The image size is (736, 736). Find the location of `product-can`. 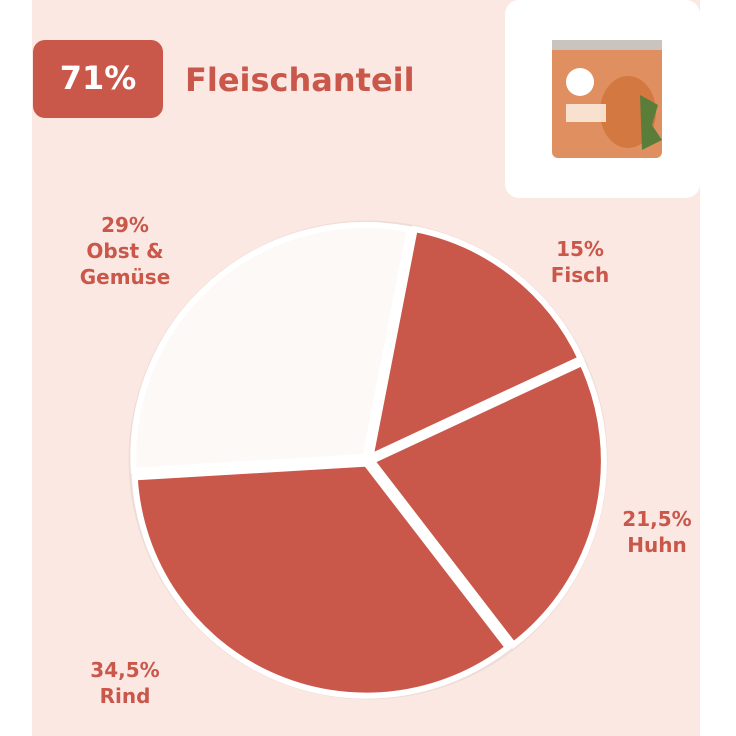

product-can is located at coordinates (607, 99).